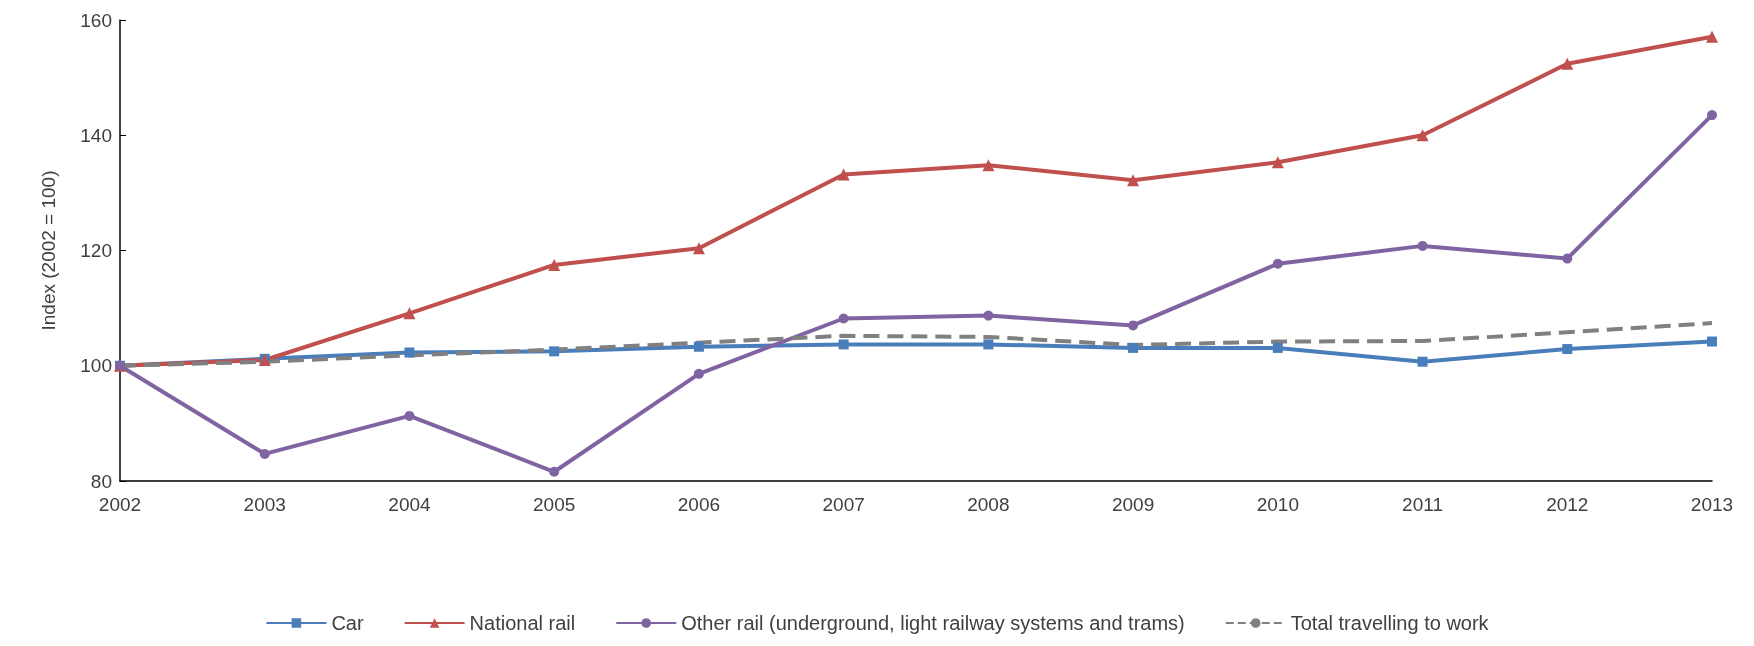 This screenshot has width=1754, height=646. Describe the element at coordinates (988, 504) in the screenshot. I see `x-tick-label: 2008` at that location.